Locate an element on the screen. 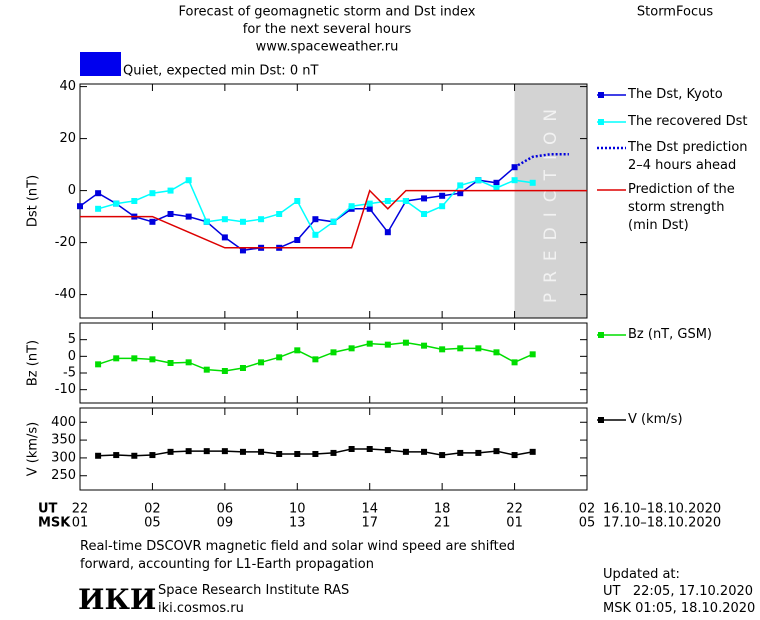 This screenshot has width=760, height=620. x-range: 17.10–18.10.2020 is located at coordinates (662, 523).